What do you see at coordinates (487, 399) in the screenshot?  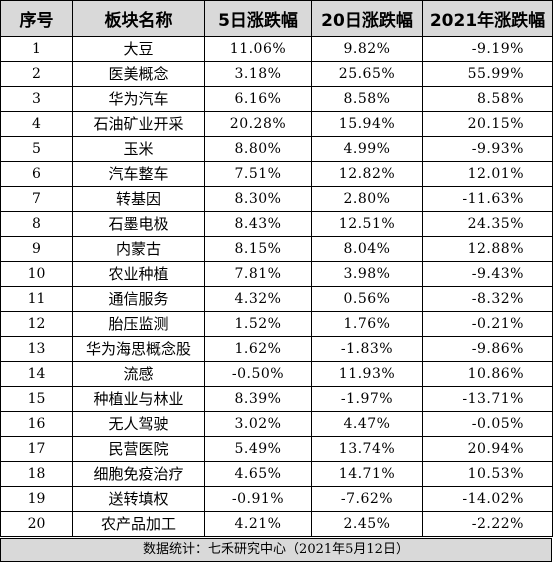 I see `change-2021-cell: -13.71%` at bounding box center [487, 399].